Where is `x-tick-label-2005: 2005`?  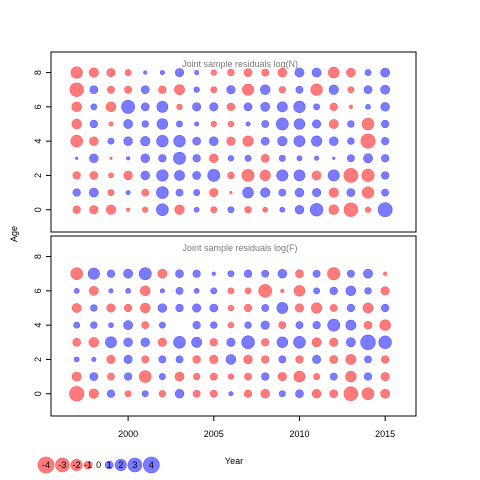 x-tick-label-2005: 2005 is located at coordinates (214, 434).